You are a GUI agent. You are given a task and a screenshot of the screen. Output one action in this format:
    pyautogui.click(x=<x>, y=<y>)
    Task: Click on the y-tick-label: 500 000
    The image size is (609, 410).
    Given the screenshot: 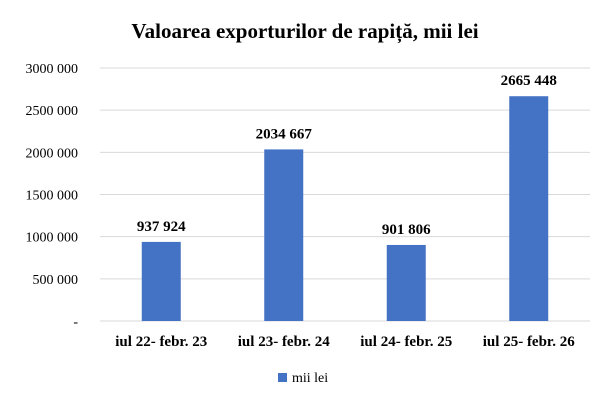 What is the action you would take?
    pyautogui.click(x=56, y=280)
    